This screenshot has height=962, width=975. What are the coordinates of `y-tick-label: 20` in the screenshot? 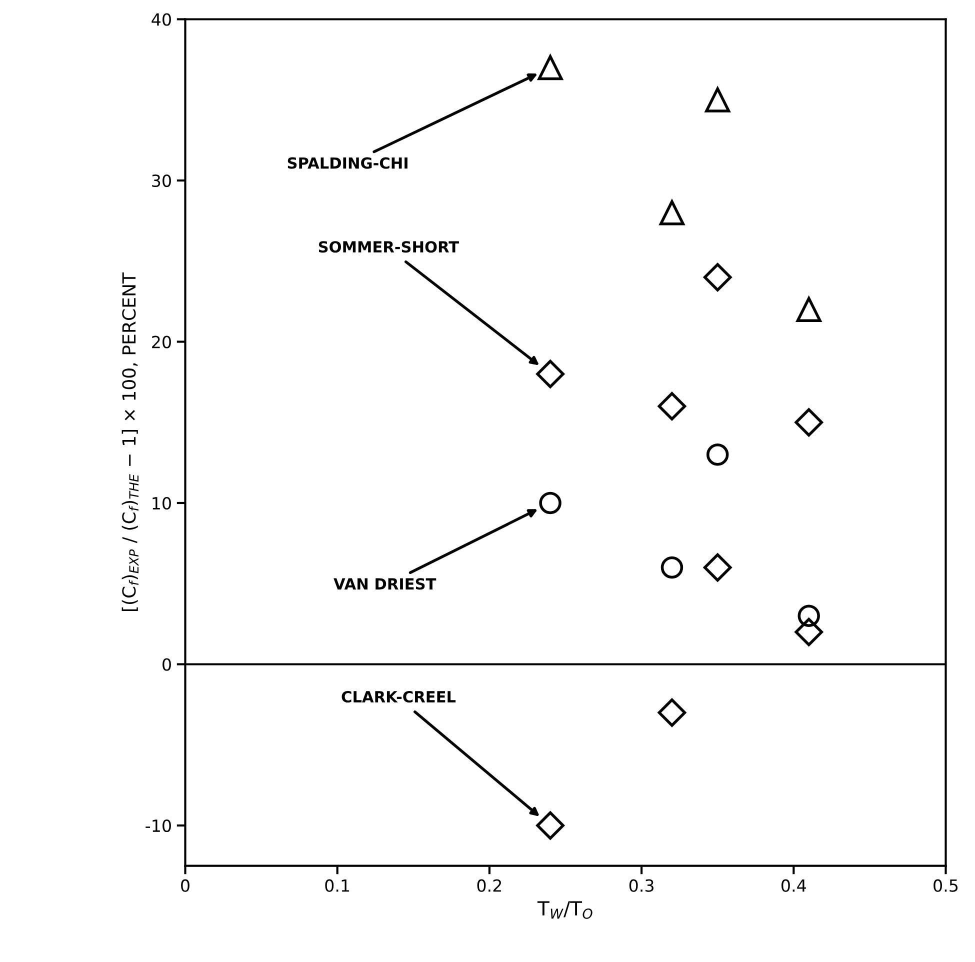 It's located at (161, 342).